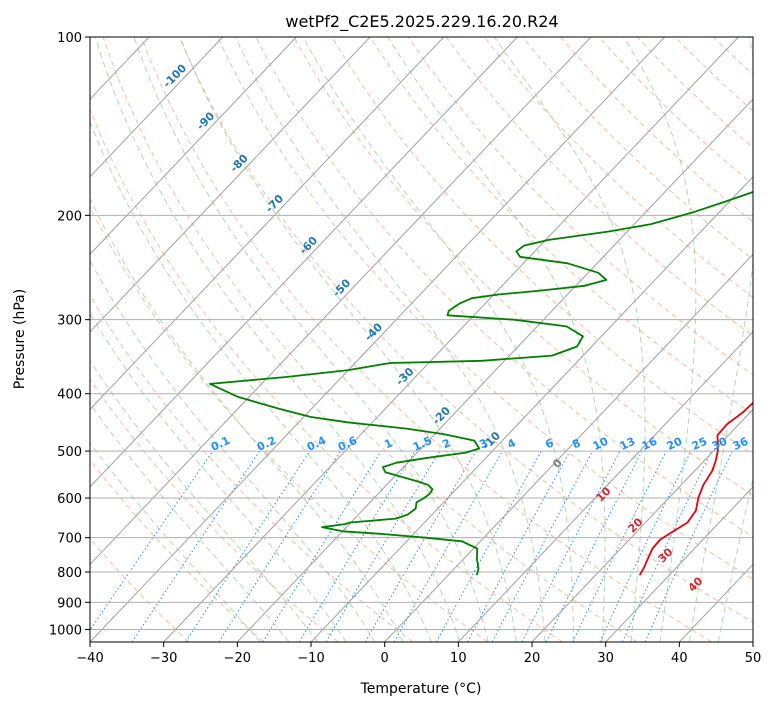  Describe the element at coordinates (753, 658) in the screenshot. I see `x-tick-label: 50` at that location.